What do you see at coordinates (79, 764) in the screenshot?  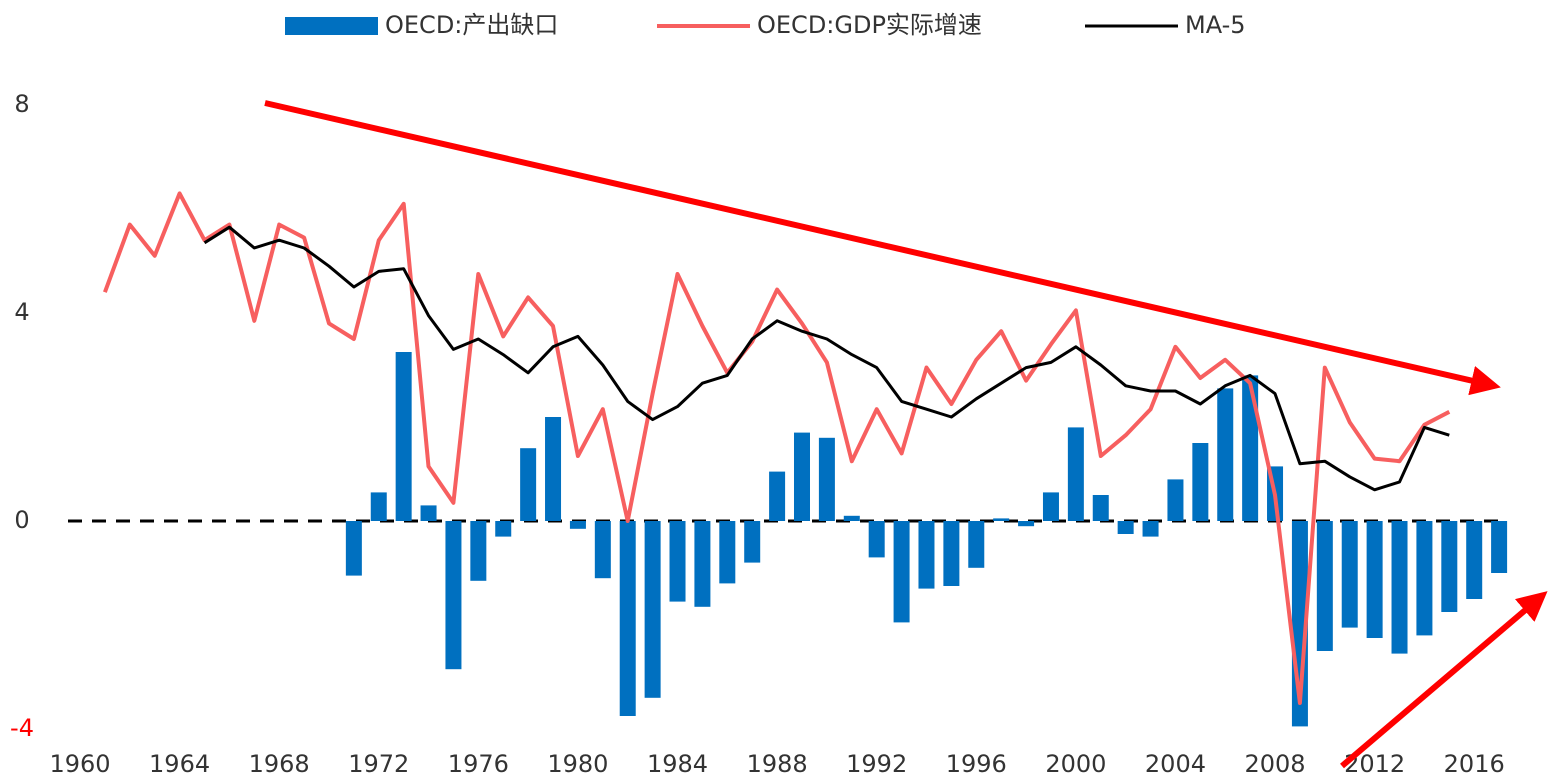 I see `x-tick-label: 1960` at bounding box center [79, 764].